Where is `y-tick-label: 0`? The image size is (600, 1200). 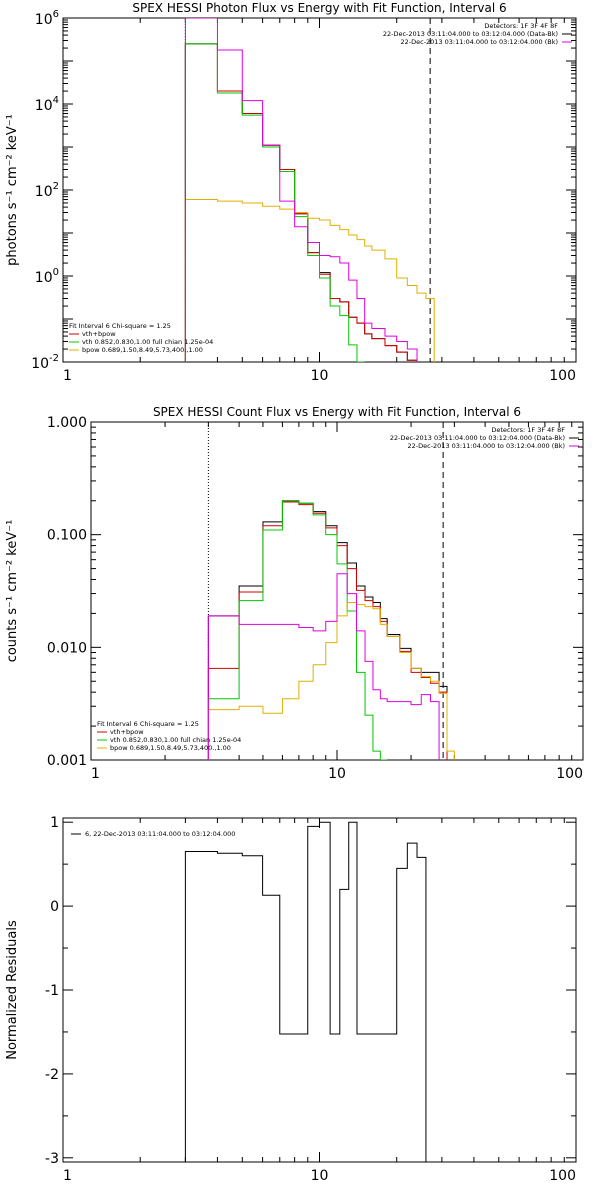
y-tick-label: 0 is located at coordinates (54, 907).